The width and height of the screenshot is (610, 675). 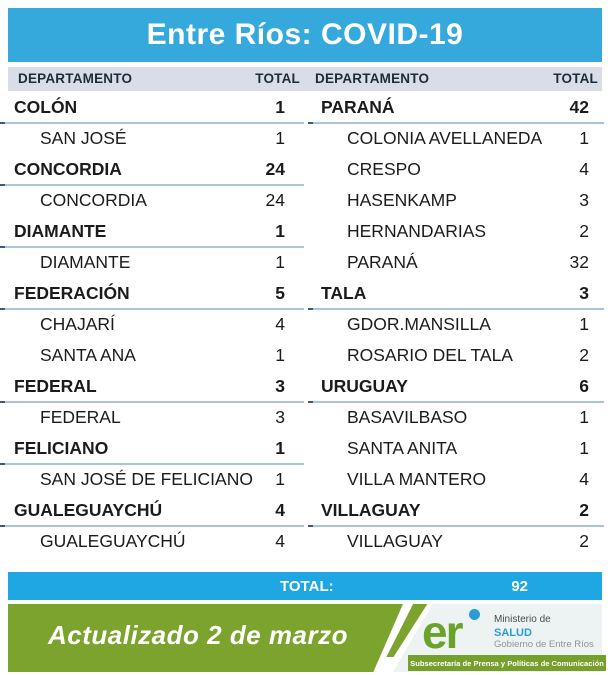 I want to click on row-label: GDOR.MANSILLA, so click(x=419, y=324).